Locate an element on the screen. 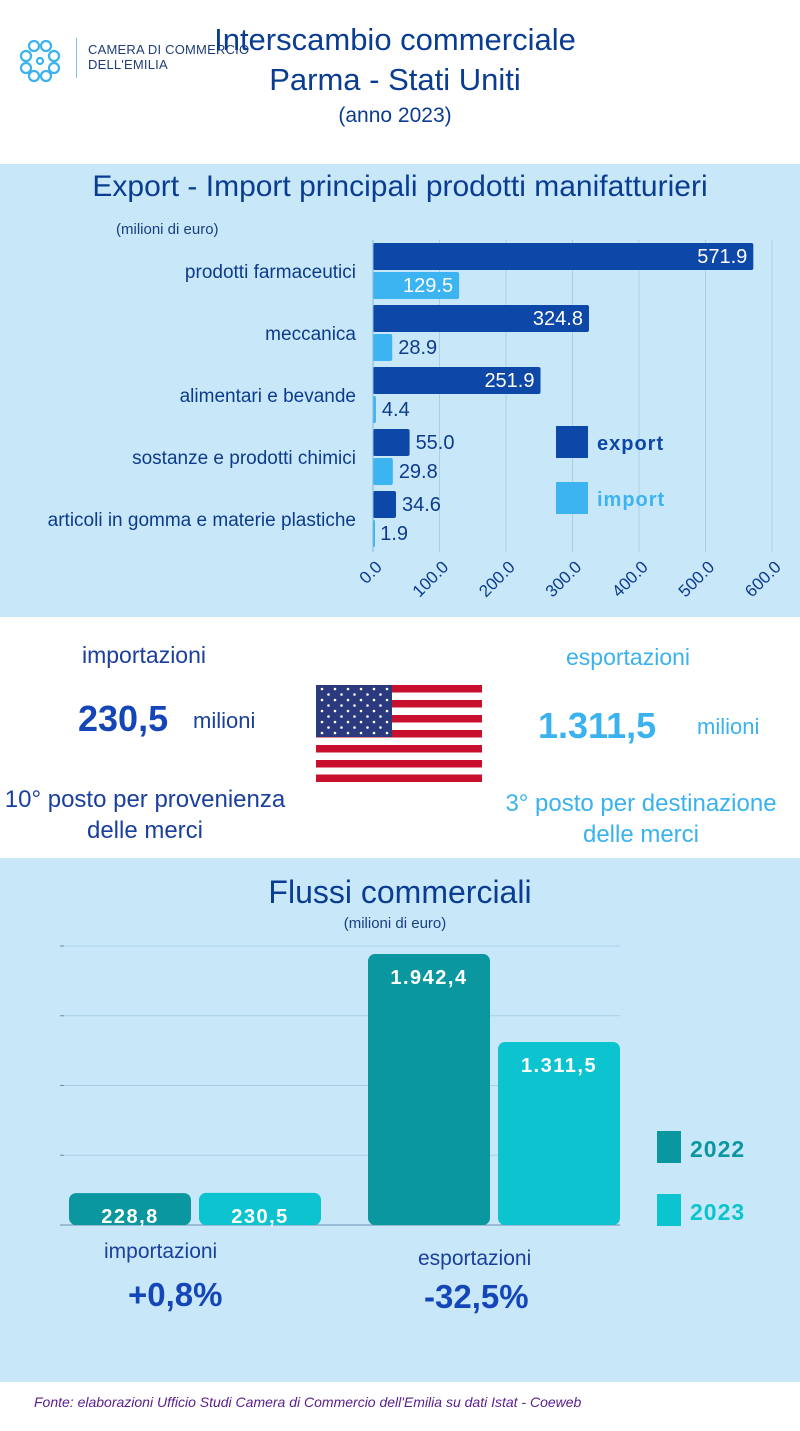  flows-chart-title: Flussi commerciali is located at coordinates (400, 892).